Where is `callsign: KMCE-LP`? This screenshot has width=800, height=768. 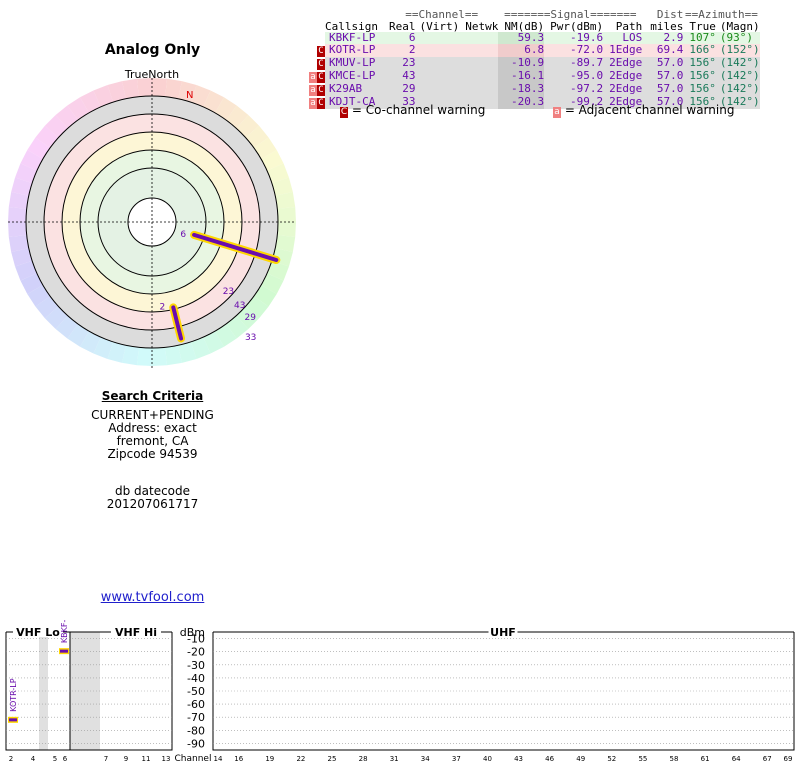 callsign: KMCE-LP is located at coordinates (355, 76).